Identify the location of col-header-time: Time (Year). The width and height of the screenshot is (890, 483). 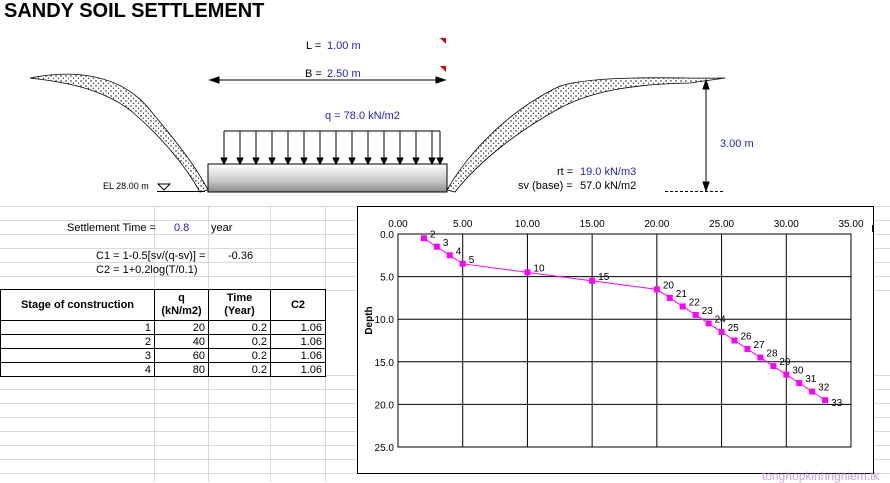
(239, 305).